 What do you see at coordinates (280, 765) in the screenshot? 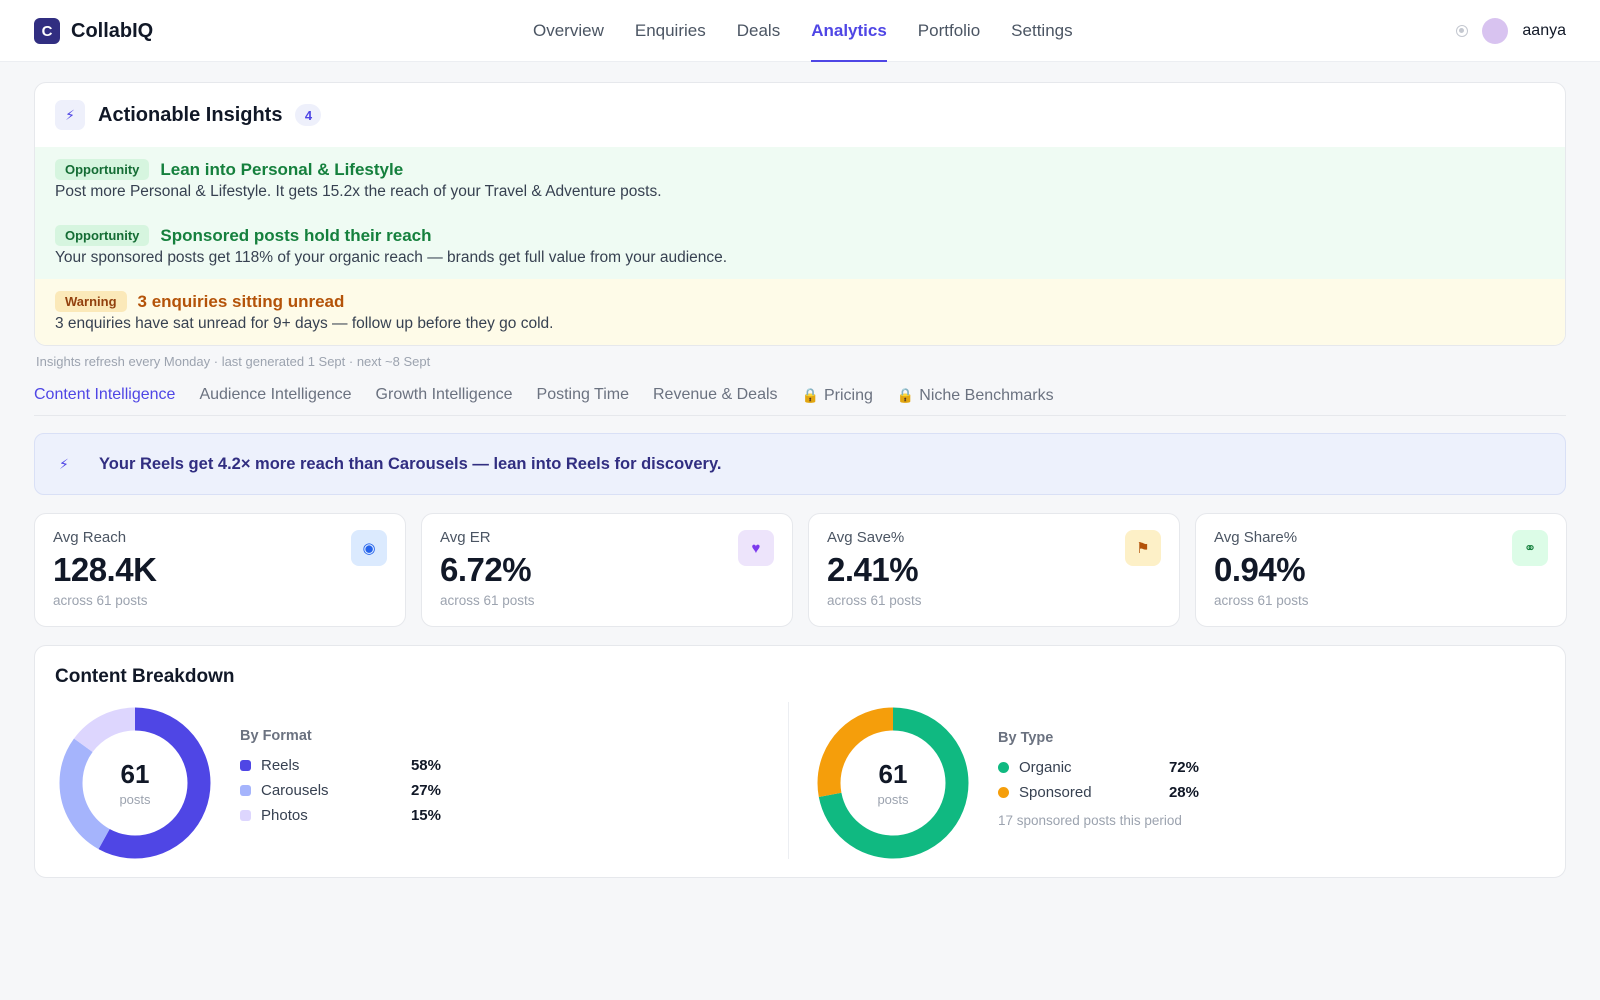
I see `legend-label: Reels` at bounding box center [280, 765].